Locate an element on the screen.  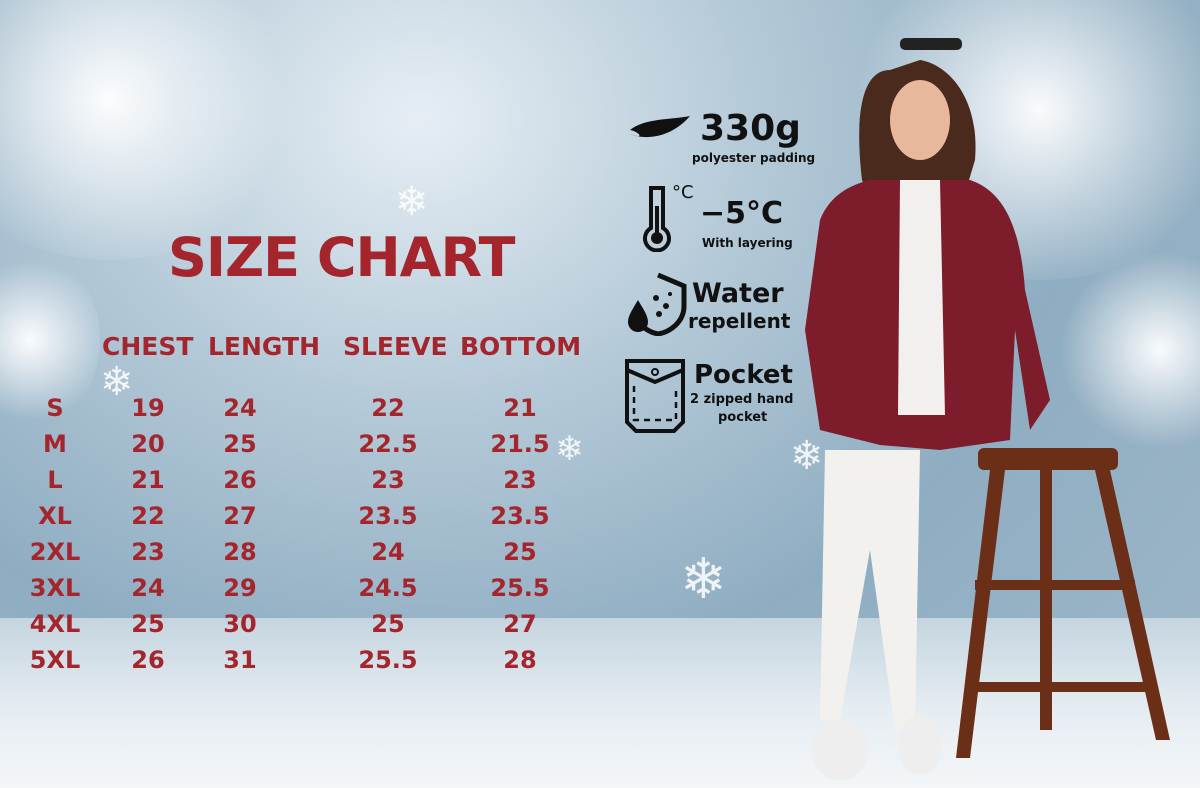
cell-length: 24 is located at coordinates (240, 408).